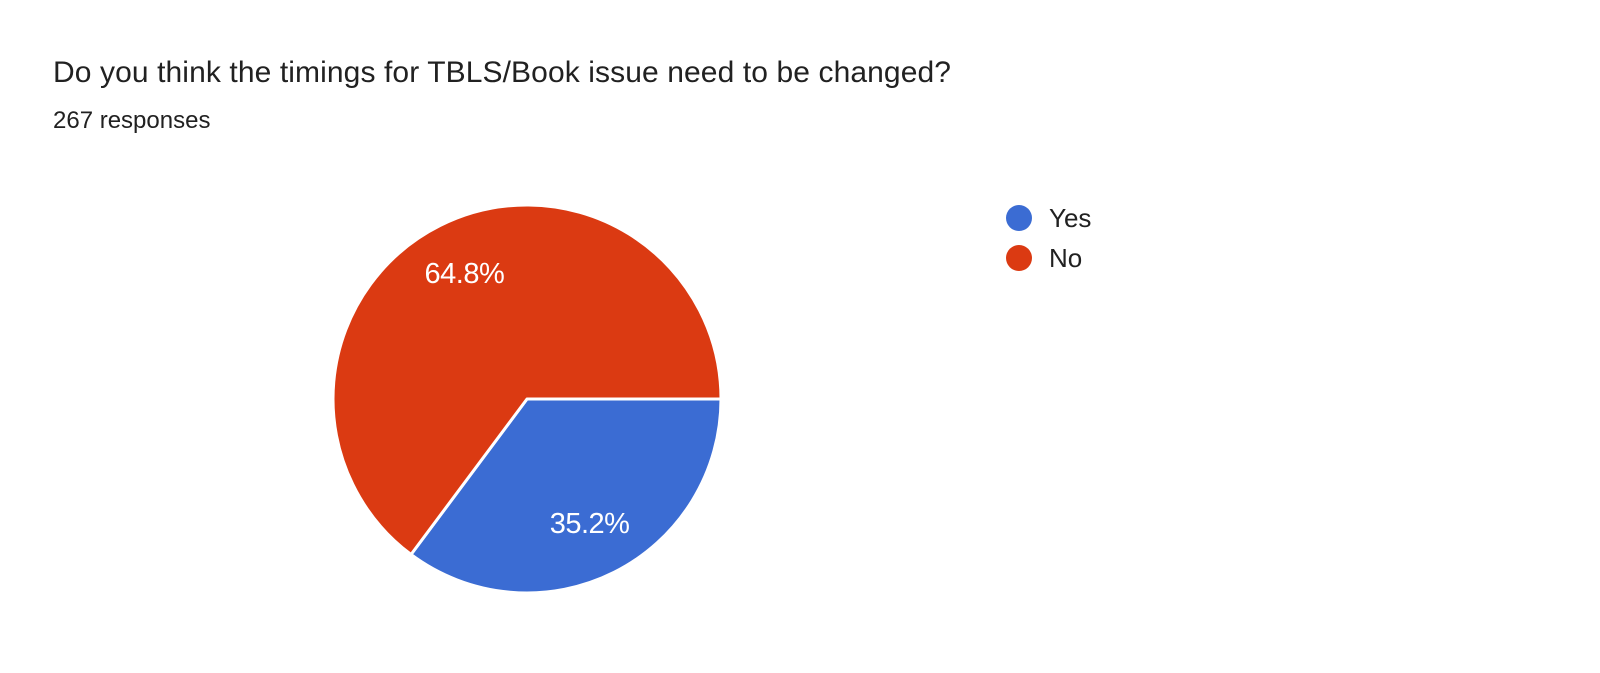 This screenshot has height=673, width=1600. I want to click on pie-chart: 35.2% 64.8%, so click(527, 399).